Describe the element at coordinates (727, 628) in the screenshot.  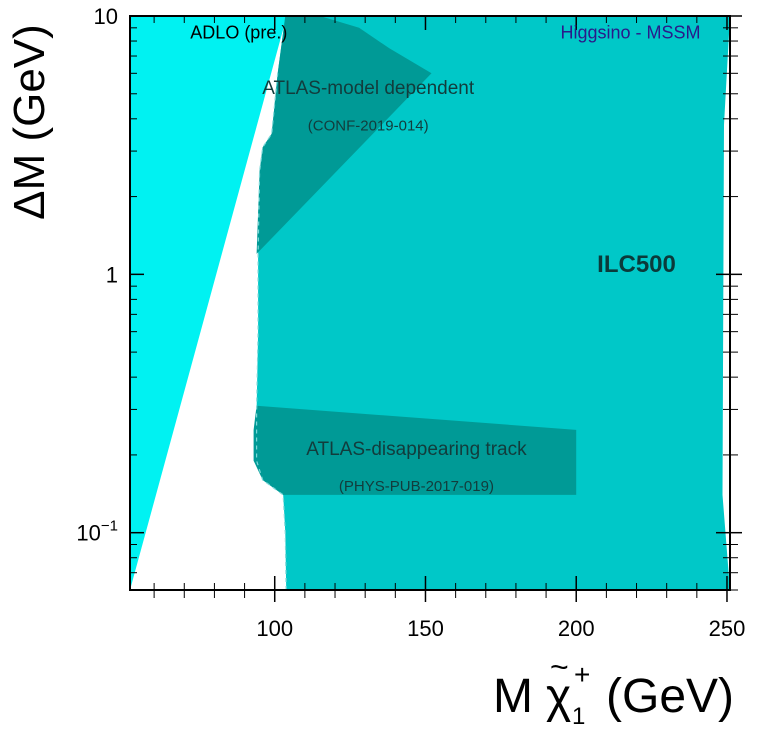
I see `x-tick-label: 250` at that location.